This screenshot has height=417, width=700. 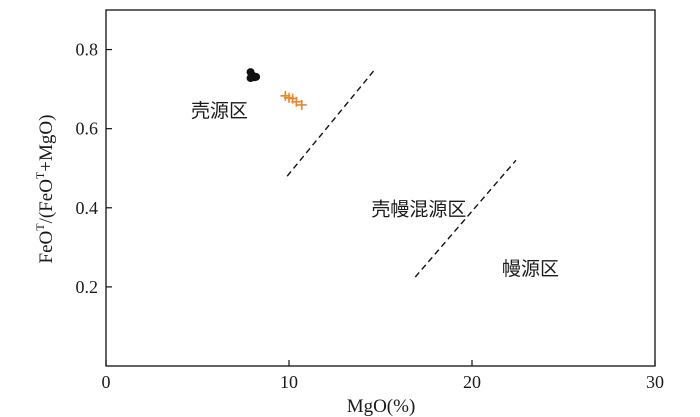 I want to click on x-axis-title: MgO(%), so click(x=381, y=406).